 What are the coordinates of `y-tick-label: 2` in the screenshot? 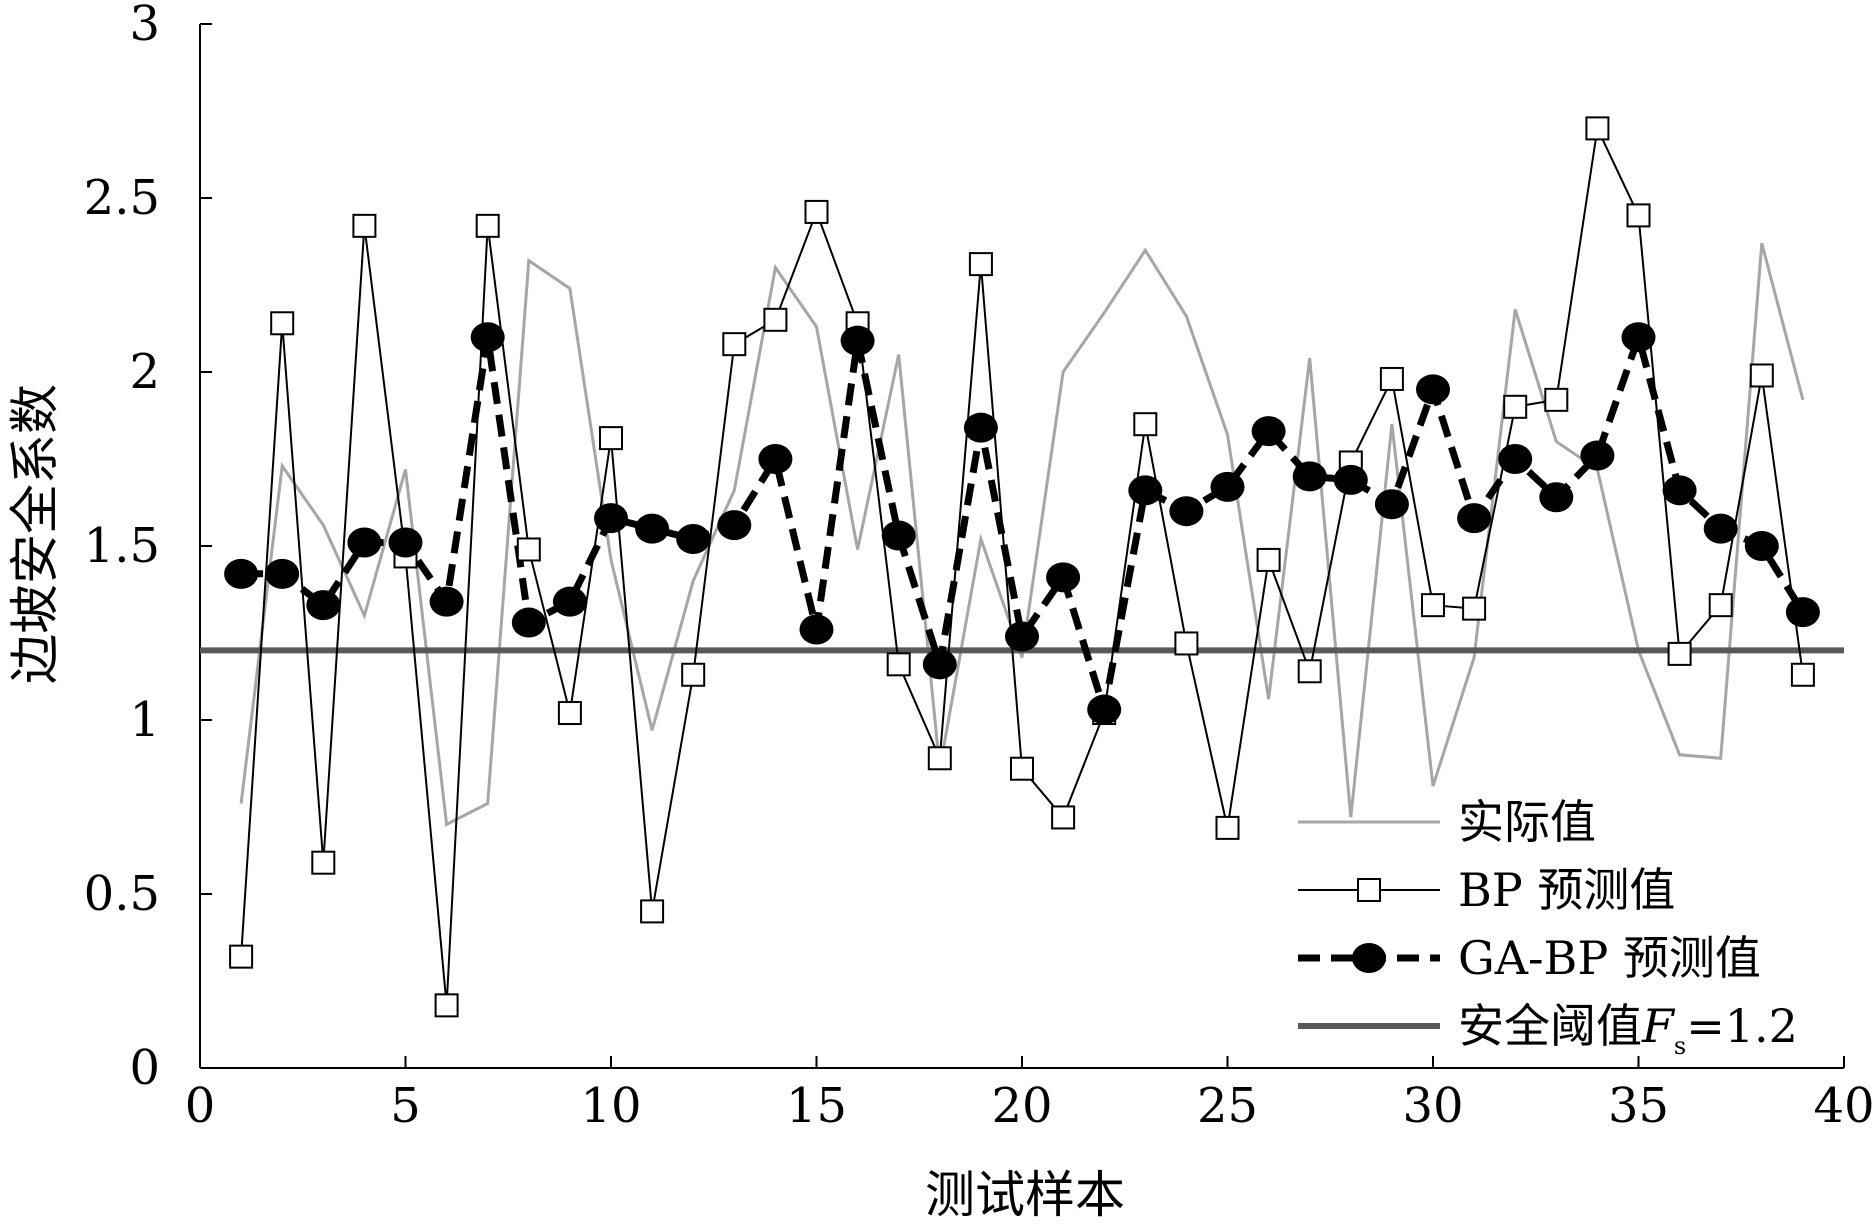 It's located at (144, 372).